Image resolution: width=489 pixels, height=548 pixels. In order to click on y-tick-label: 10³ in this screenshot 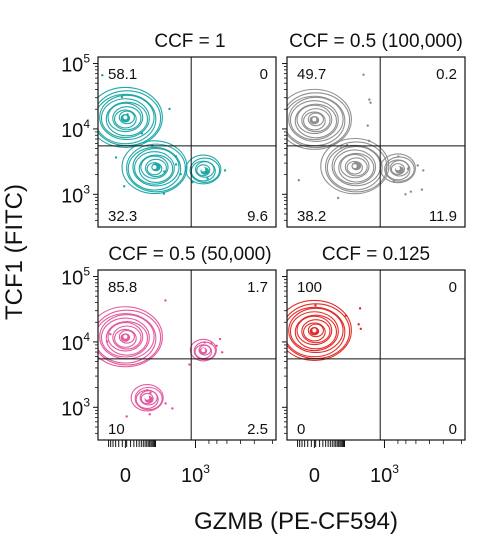, I will do `click(75, 407)`.